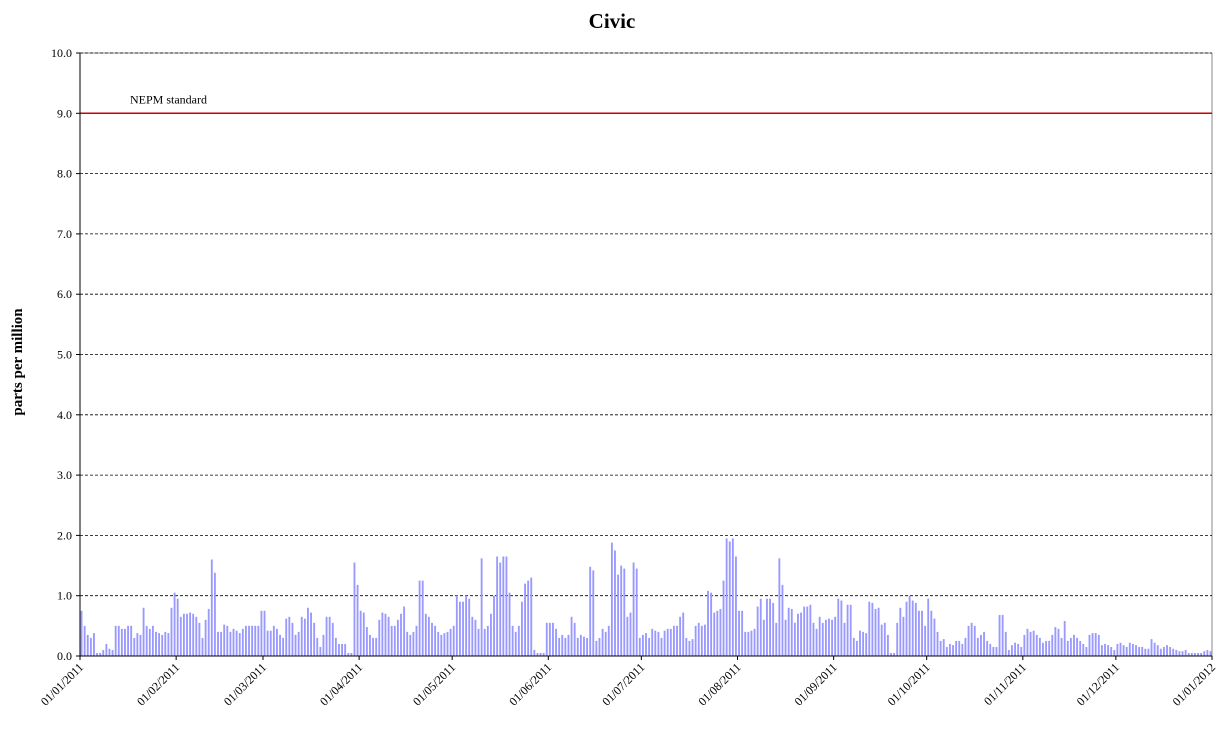  Describe the element at coordinates (719, 684) in the screenshot. I see `x-tick-label: 01/08/2011` at that location.